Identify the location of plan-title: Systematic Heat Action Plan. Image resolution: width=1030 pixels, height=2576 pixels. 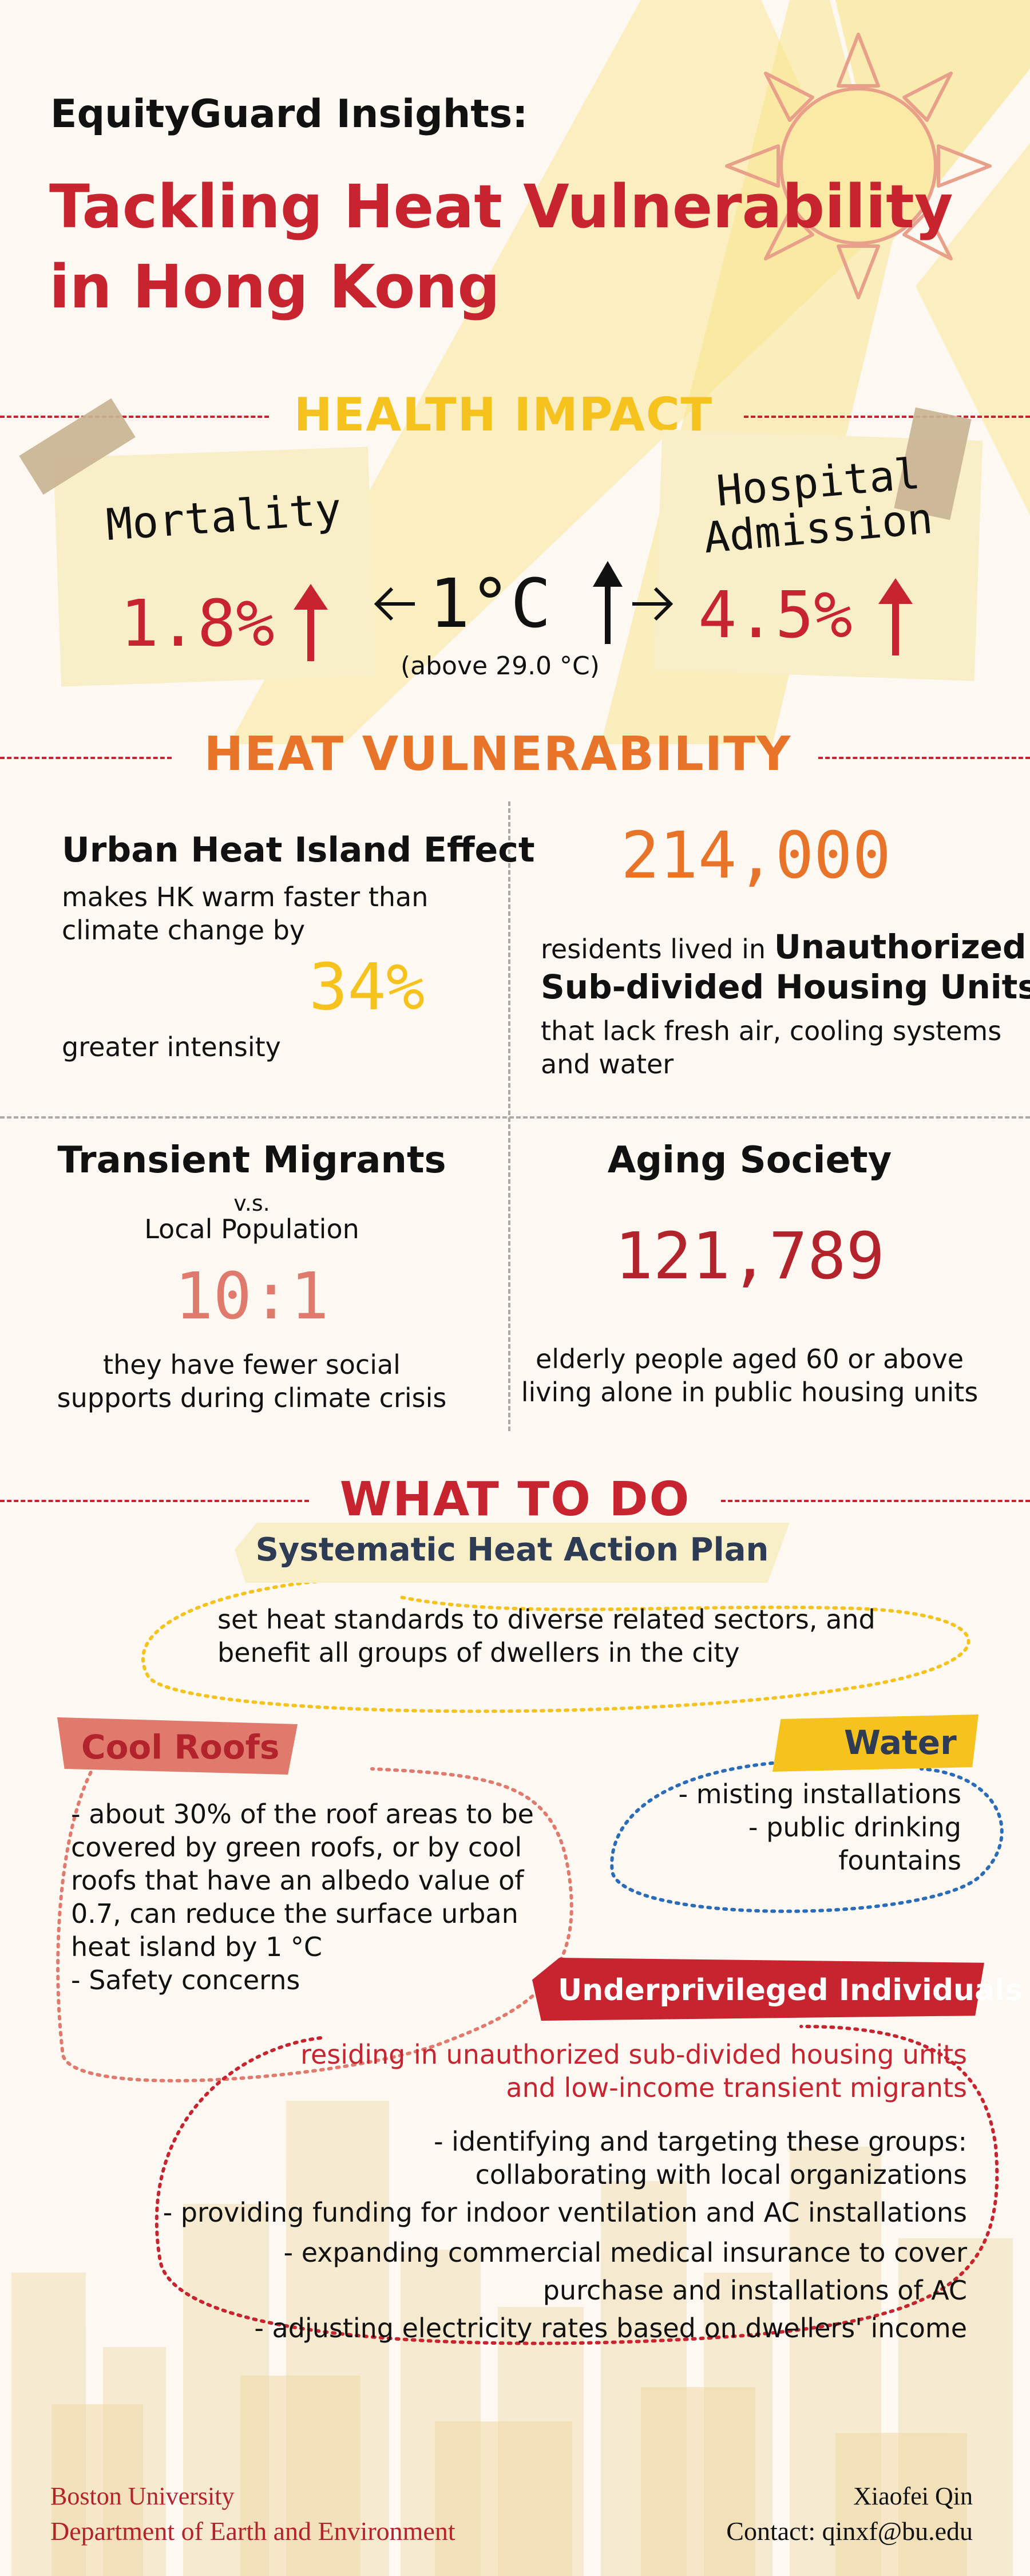
(512, 1549).